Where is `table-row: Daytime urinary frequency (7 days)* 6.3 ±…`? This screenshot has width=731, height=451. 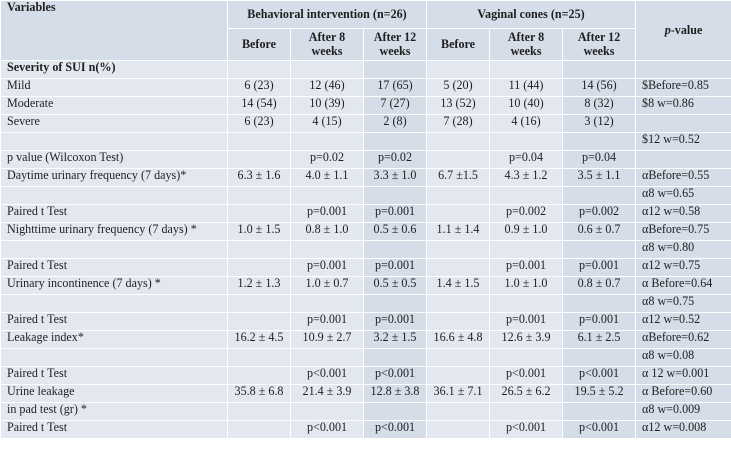 table-row: Daytime urinary frequency (7 days)* 6.3 ±… is located at coordinates (365, 177).